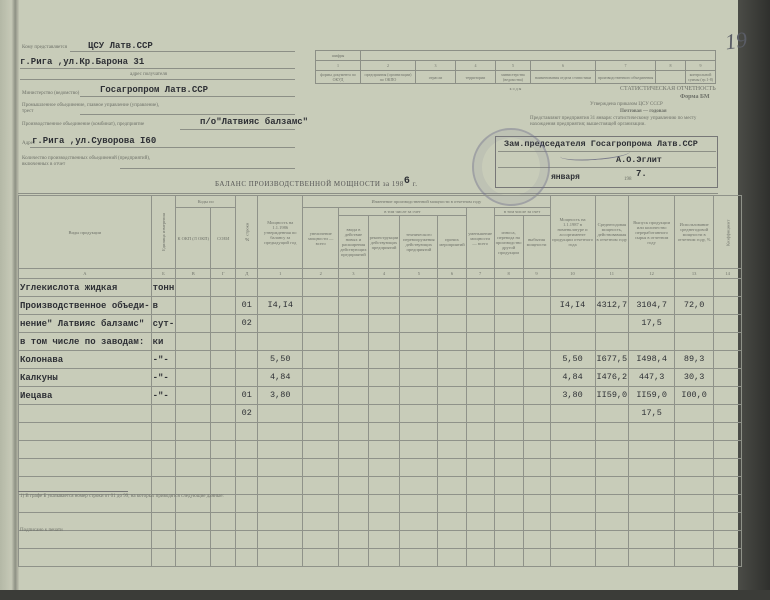 The height and width of the screenshot is (600, 770). What do you see at coordinates (85, 305) in the screenshot?
I see `cell-name: Производственное объеди-` at bounding box center [85, 305].